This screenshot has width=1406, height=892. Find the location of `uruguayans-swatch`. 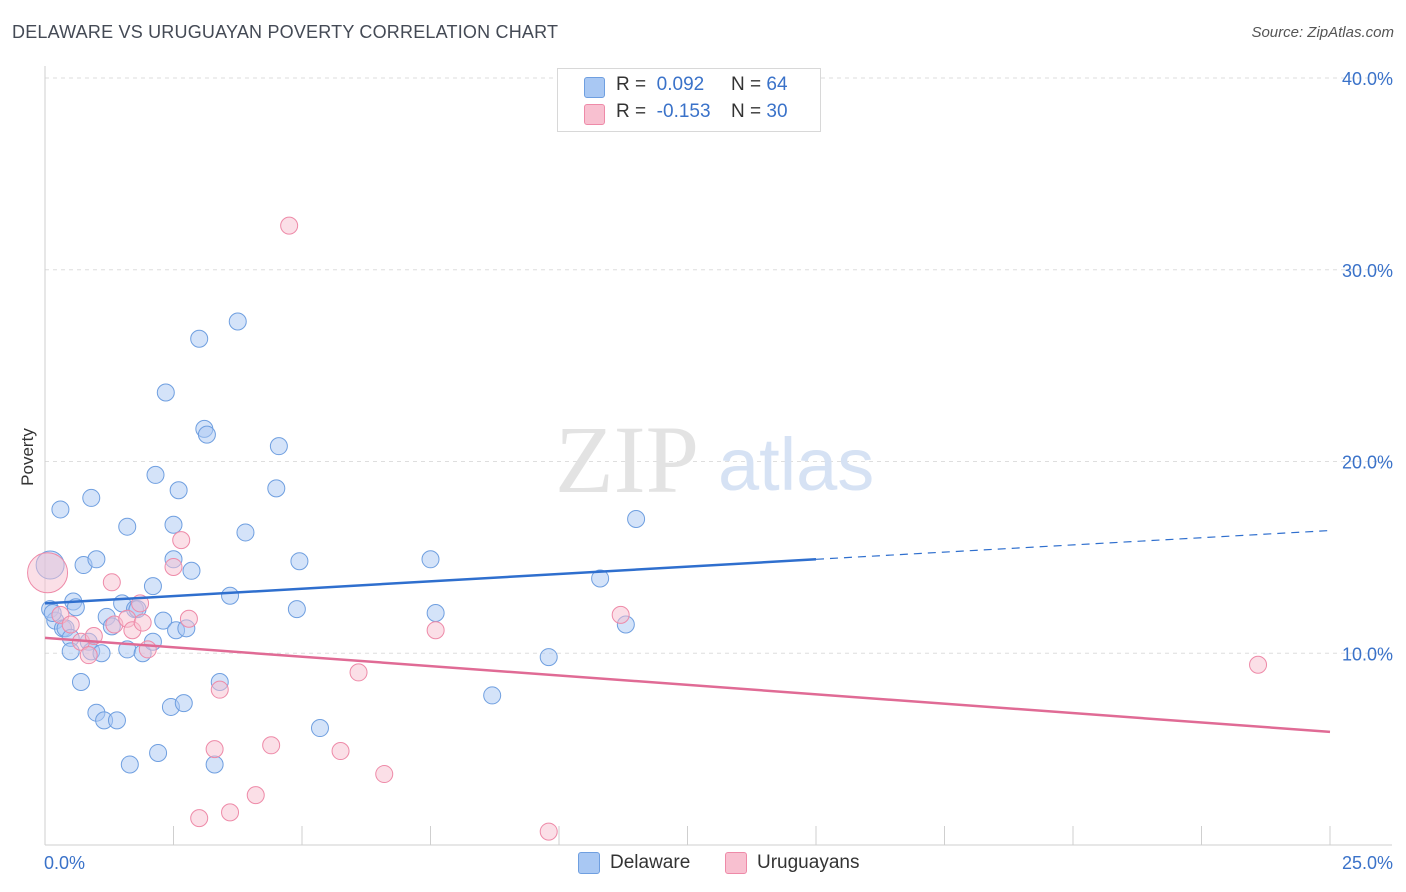

uruguayans-swatch is located at coordinates (594, 114).